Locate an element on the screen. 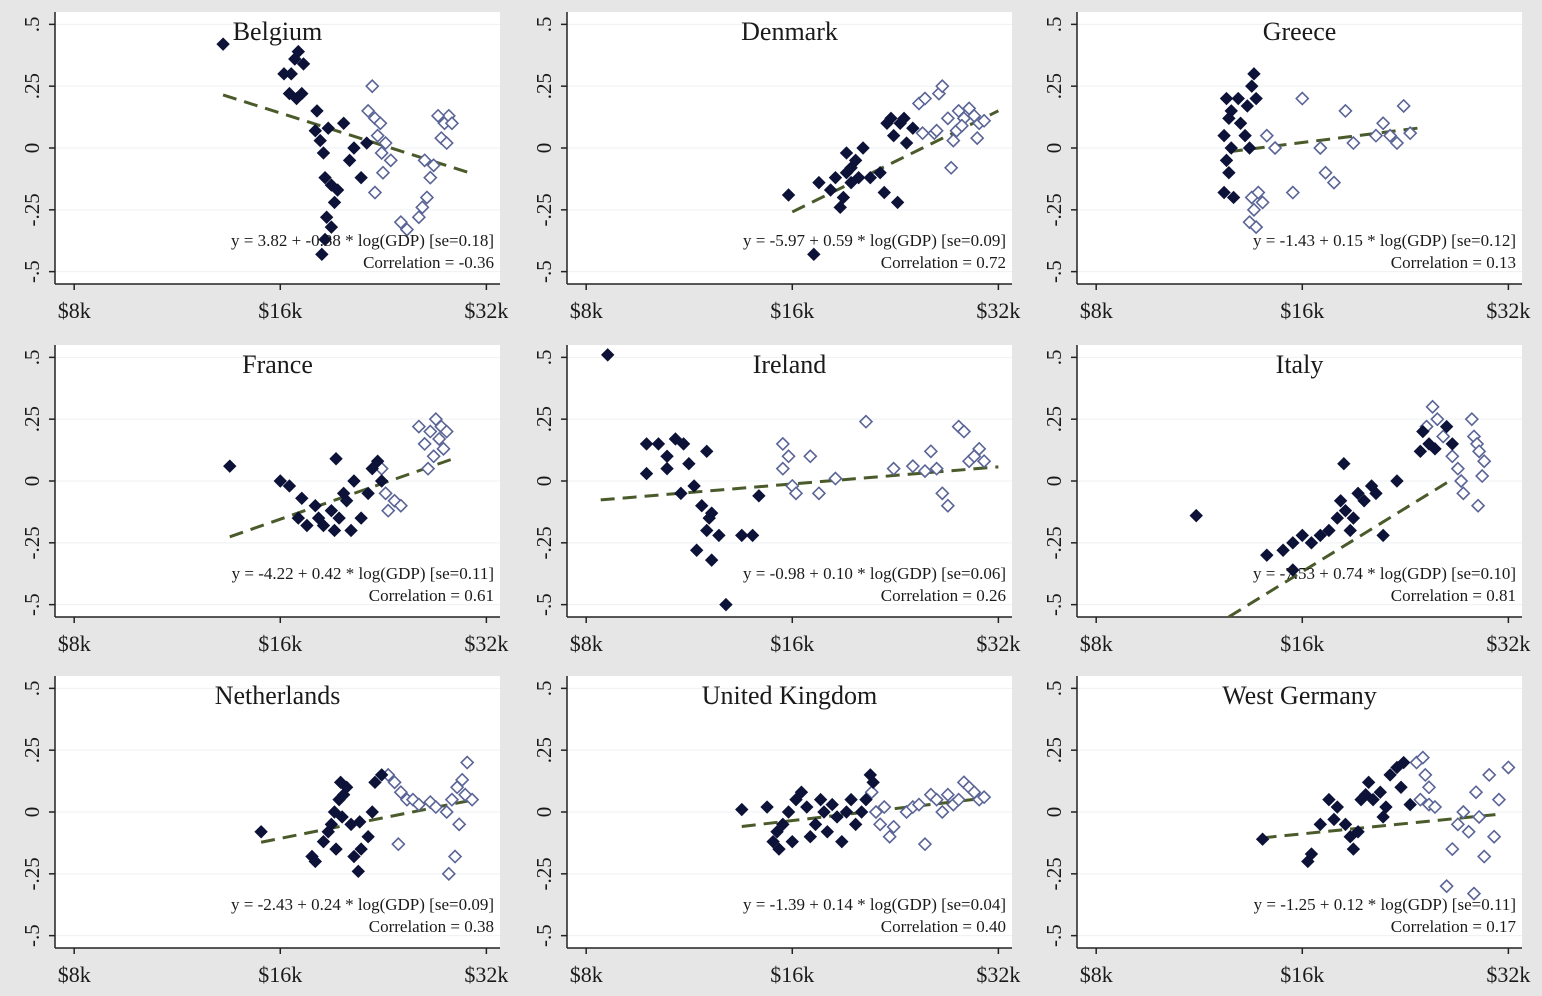 This screenshot has height=996, width=1542. y-tick-label: -.25 is located at coordinates (32, 873).